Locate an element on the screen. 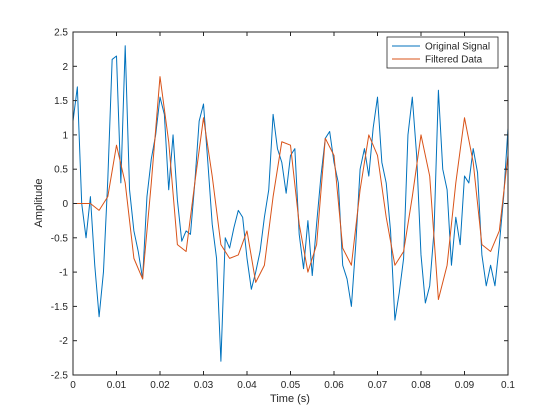 The height and width of the screenshot is (420, 560). x-tick-label: 0.09 is located at coordinates (465, 385).